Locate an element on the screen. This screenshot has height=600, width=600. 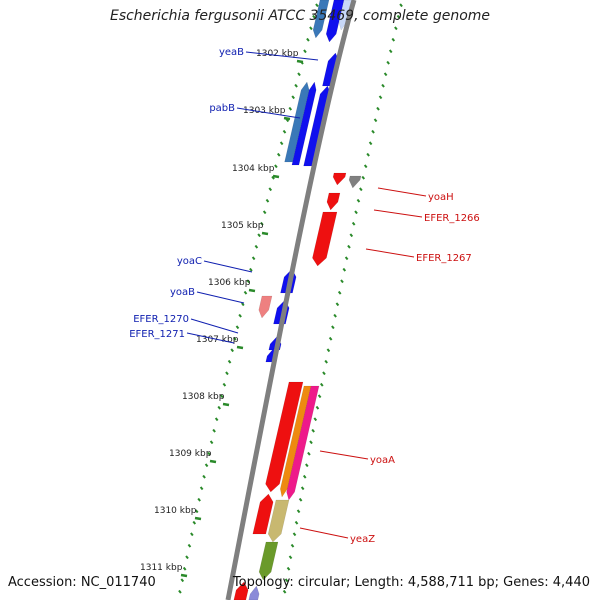
gene-label-reverse: EFER_1267 is located at coordinates (444, 258).